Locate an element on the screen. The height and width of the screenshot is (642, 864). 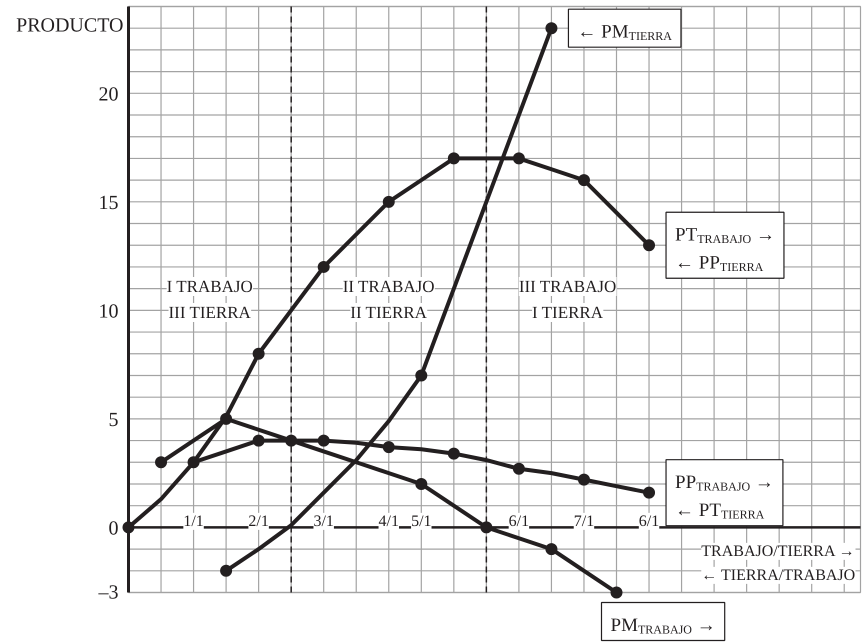
annotation: II TRABAJO II TIERRA is located at coordinates (388, 299).